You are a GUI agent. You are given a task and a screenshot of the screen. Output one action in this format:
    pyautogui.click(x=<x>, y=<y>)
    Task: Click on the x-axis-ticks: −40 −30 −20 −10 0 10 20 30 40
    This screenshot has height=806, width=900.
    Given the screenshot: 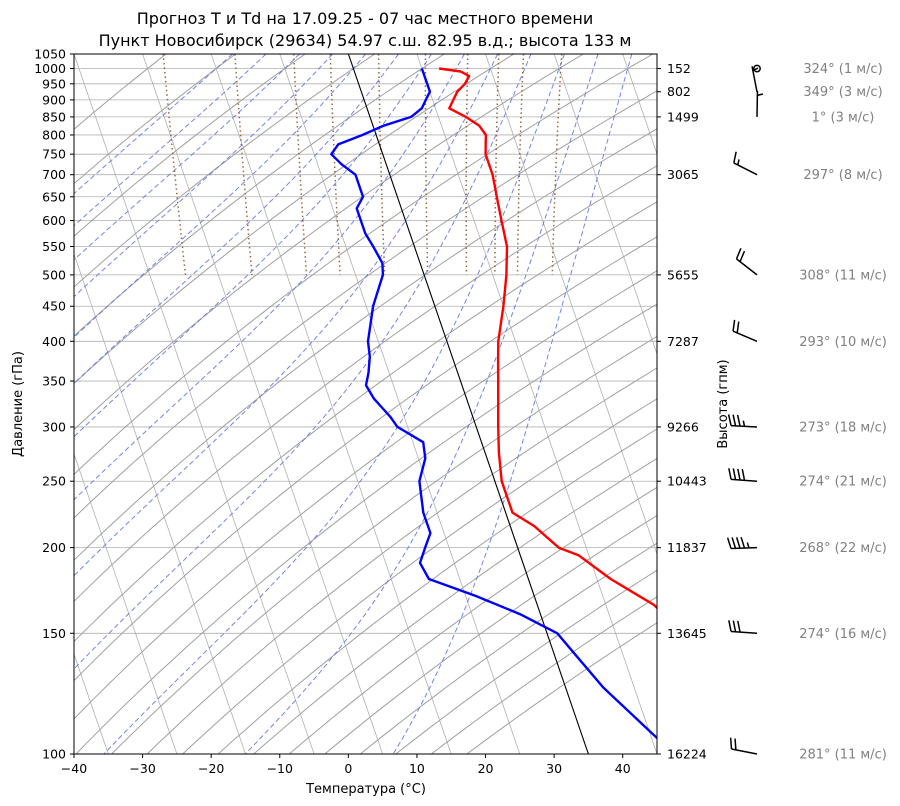 What is the action you would take?
    pyautogui.click(x=346, y=765)
    